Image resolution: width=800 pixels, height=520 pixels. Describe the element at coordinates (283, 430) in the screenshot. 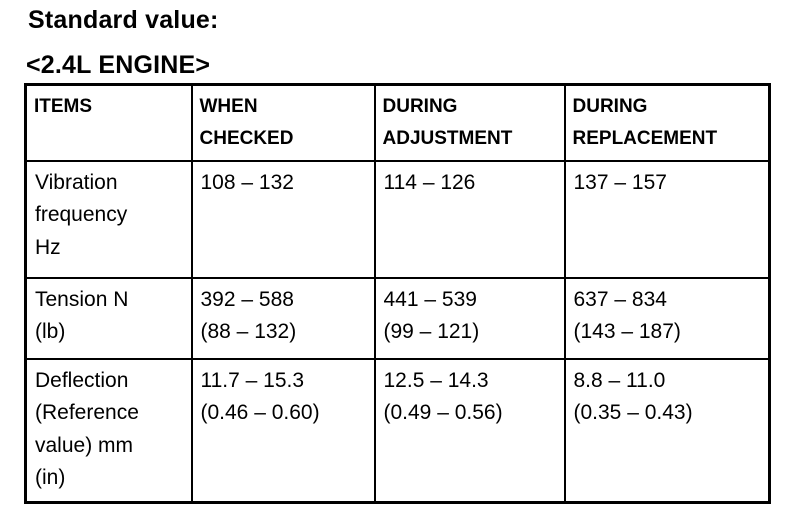

I see `deflection-when-checked-value: 11.7 – 15.3 (0.46 – 0.60)` at that location.